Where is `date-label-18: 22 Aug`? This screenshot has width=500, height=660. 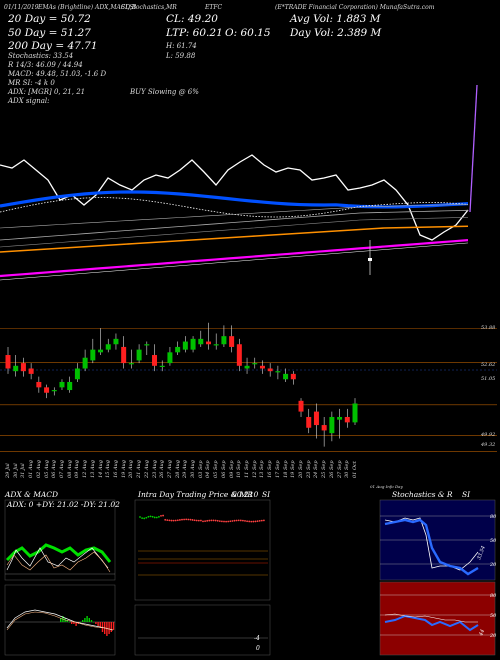
date-label-18: 22 Aug is located at coordinates (146, 469).